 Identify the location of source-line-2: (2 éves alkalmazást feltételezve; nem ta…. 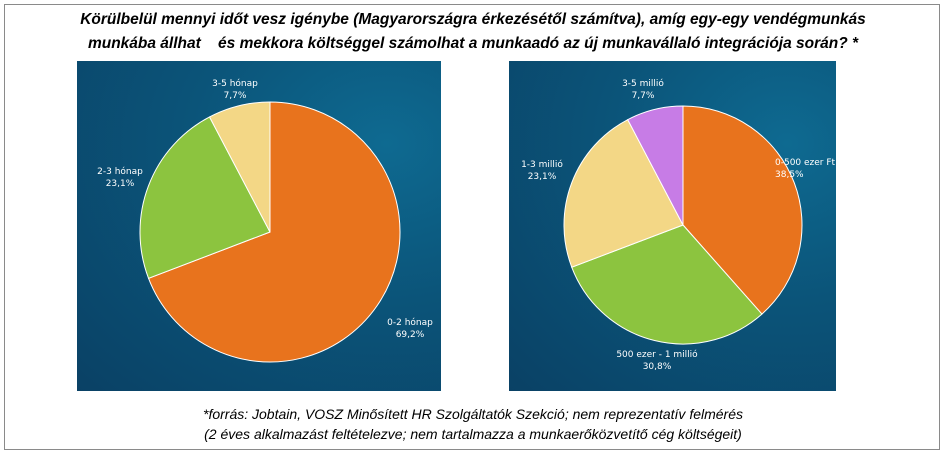
(473, 434).